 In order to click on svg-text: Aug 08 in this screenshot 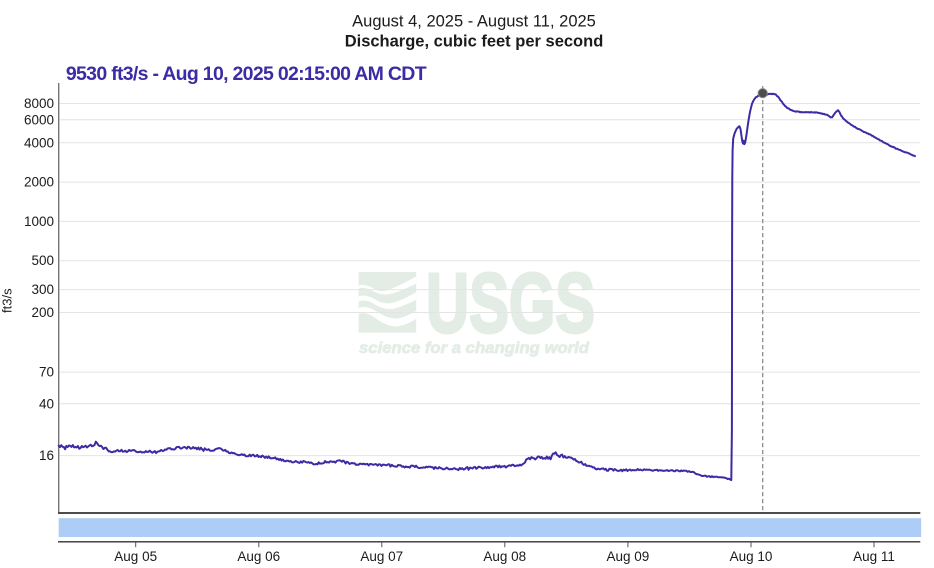, I will do `click(504, 556)`.